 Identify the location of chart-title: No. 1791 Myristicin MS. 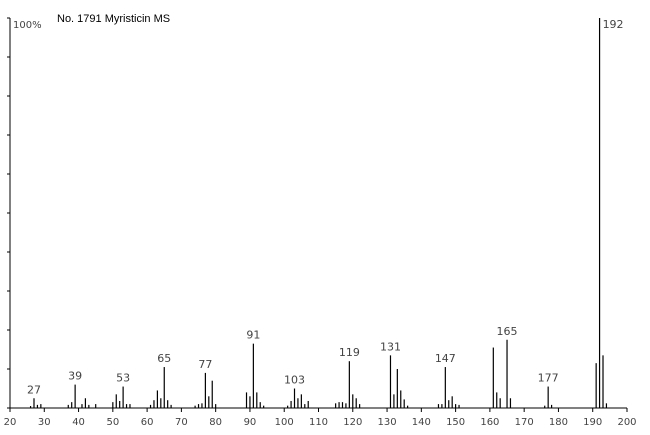
(113, 19).